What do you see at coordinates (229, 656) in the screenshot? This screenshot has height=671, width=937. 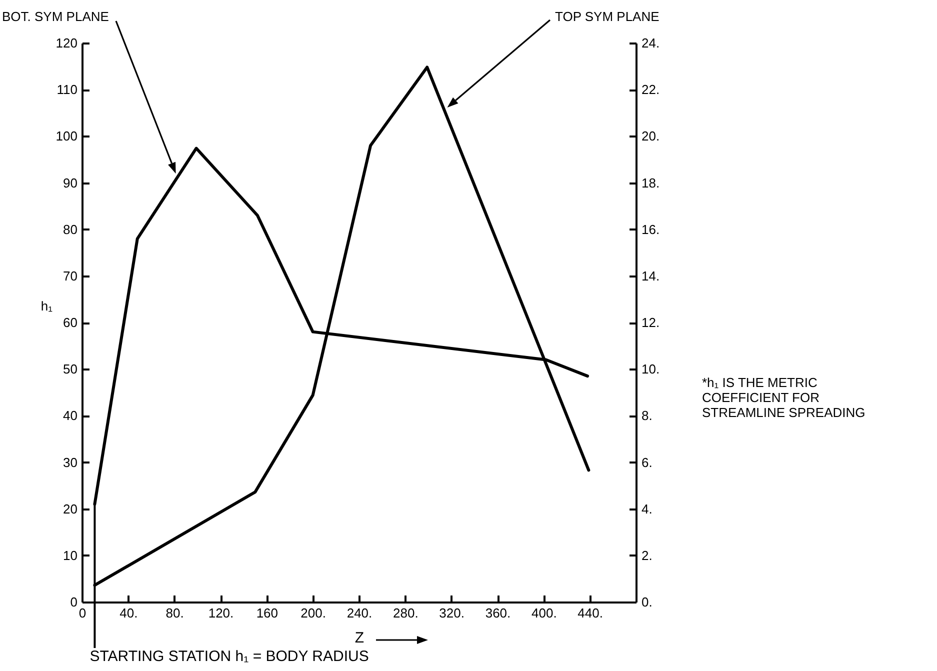 I see `ref-line-label: STARTING STATION h₁ = BODY RADIUS` at bounding box center [229, 656].